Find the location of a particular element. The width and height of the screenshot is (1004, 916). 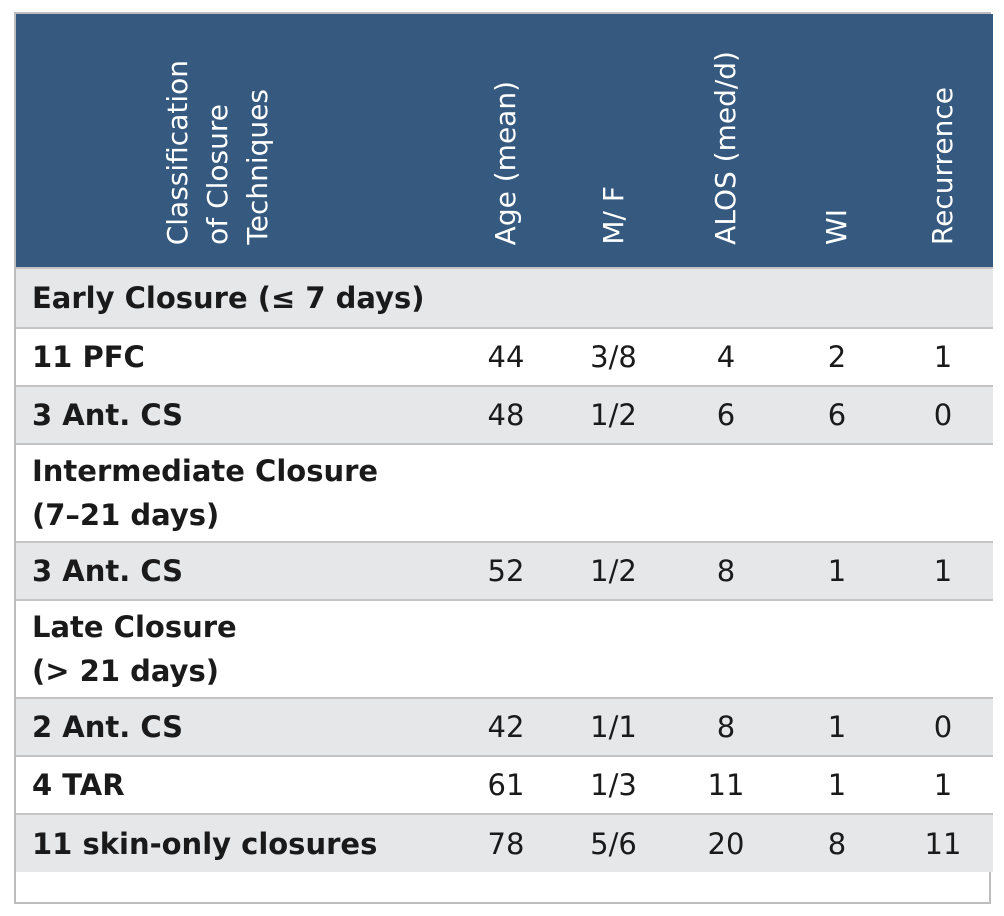

cell-alos: 11 is located at coordinates (726, 784).